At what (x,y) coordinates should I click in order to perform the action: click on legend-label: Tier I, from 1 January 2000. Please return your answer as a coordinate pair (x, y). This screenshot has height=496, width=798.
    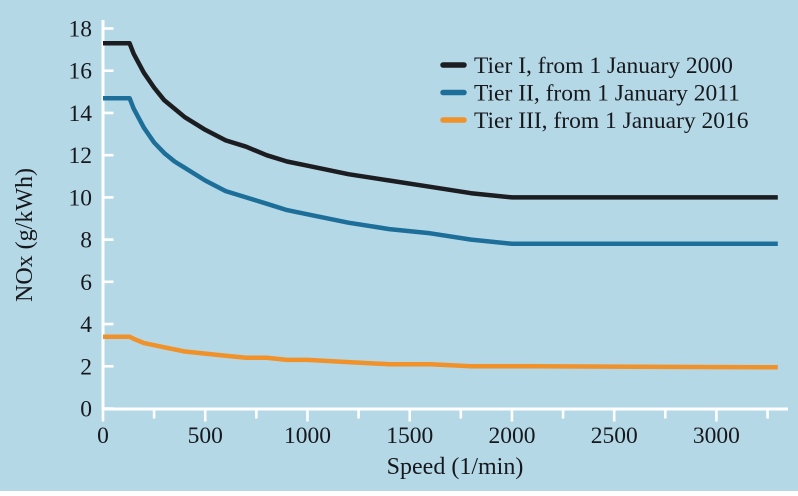
    Looking at the image, I should click on (603, 66).